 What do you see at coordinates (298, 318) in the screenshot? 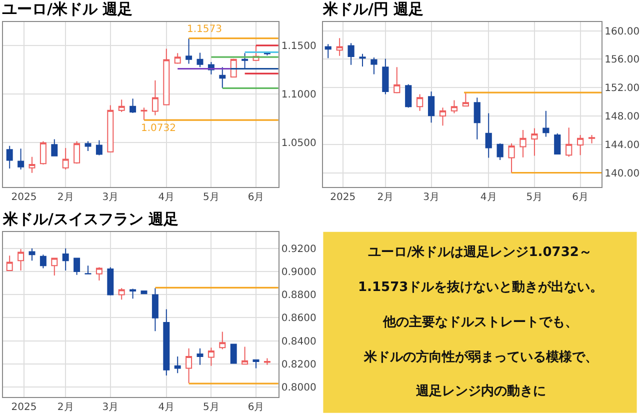
I see `y-tick-label: 0.8600` at bounding box center [298, 318].